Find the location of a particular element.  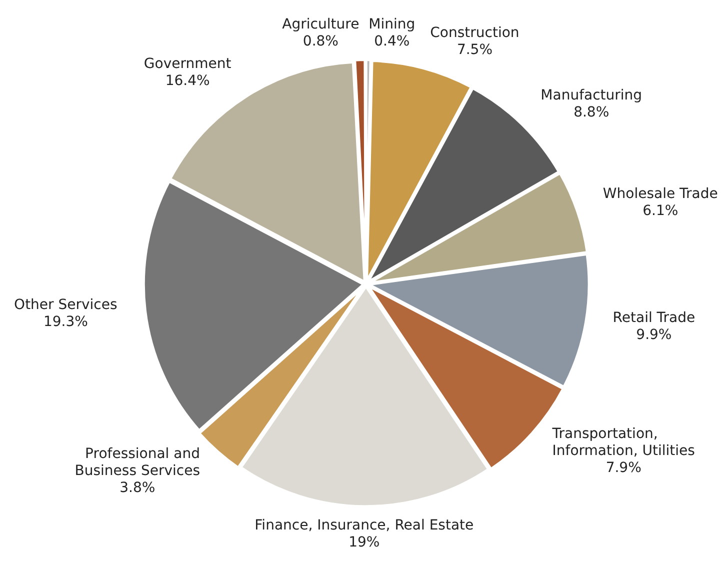

data-label: 16.4% is located at coordinates (187, 80).